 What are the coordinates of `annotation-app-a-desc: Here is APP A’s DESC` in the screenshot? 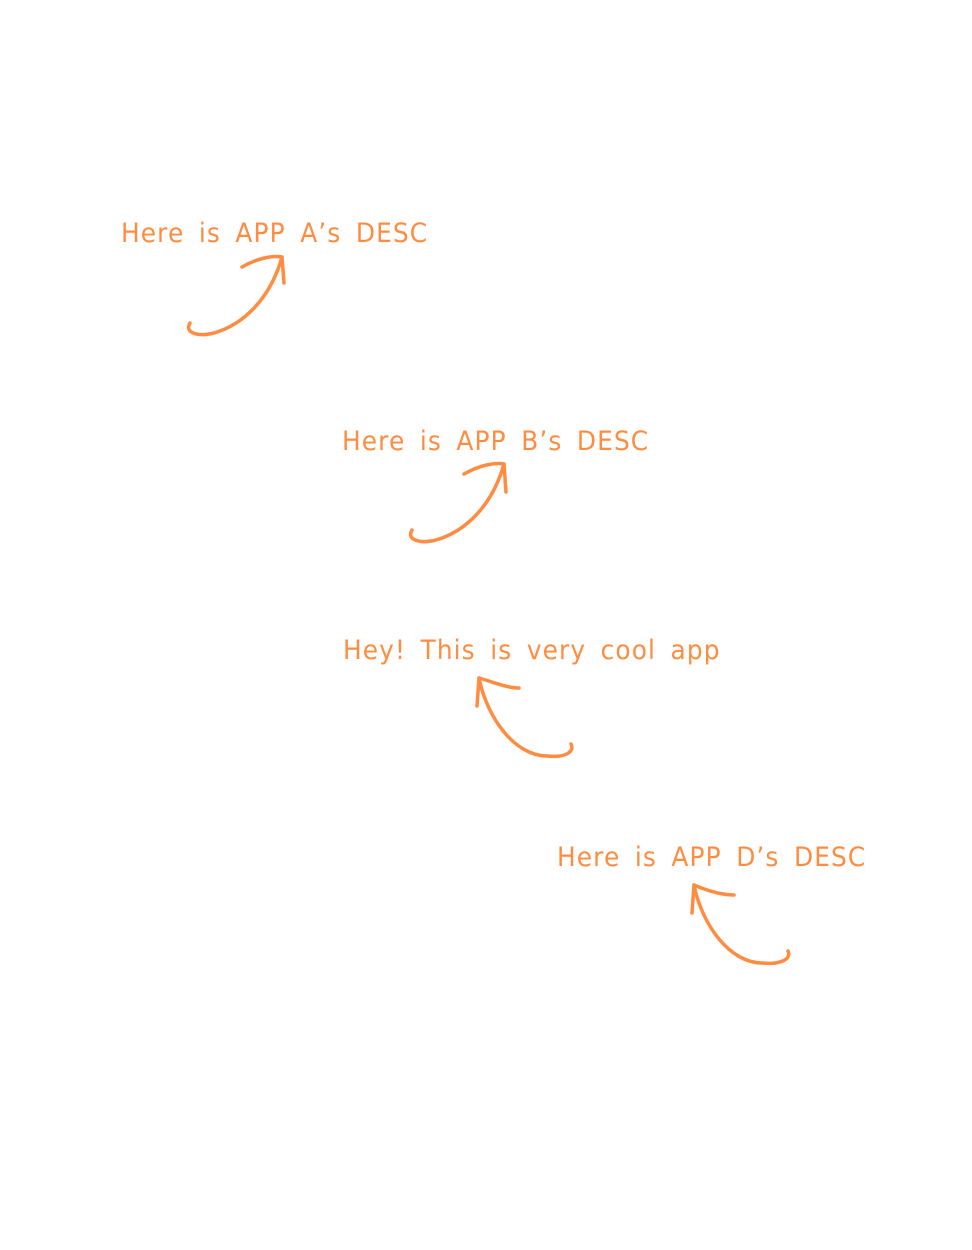 It's located at (275, 233).